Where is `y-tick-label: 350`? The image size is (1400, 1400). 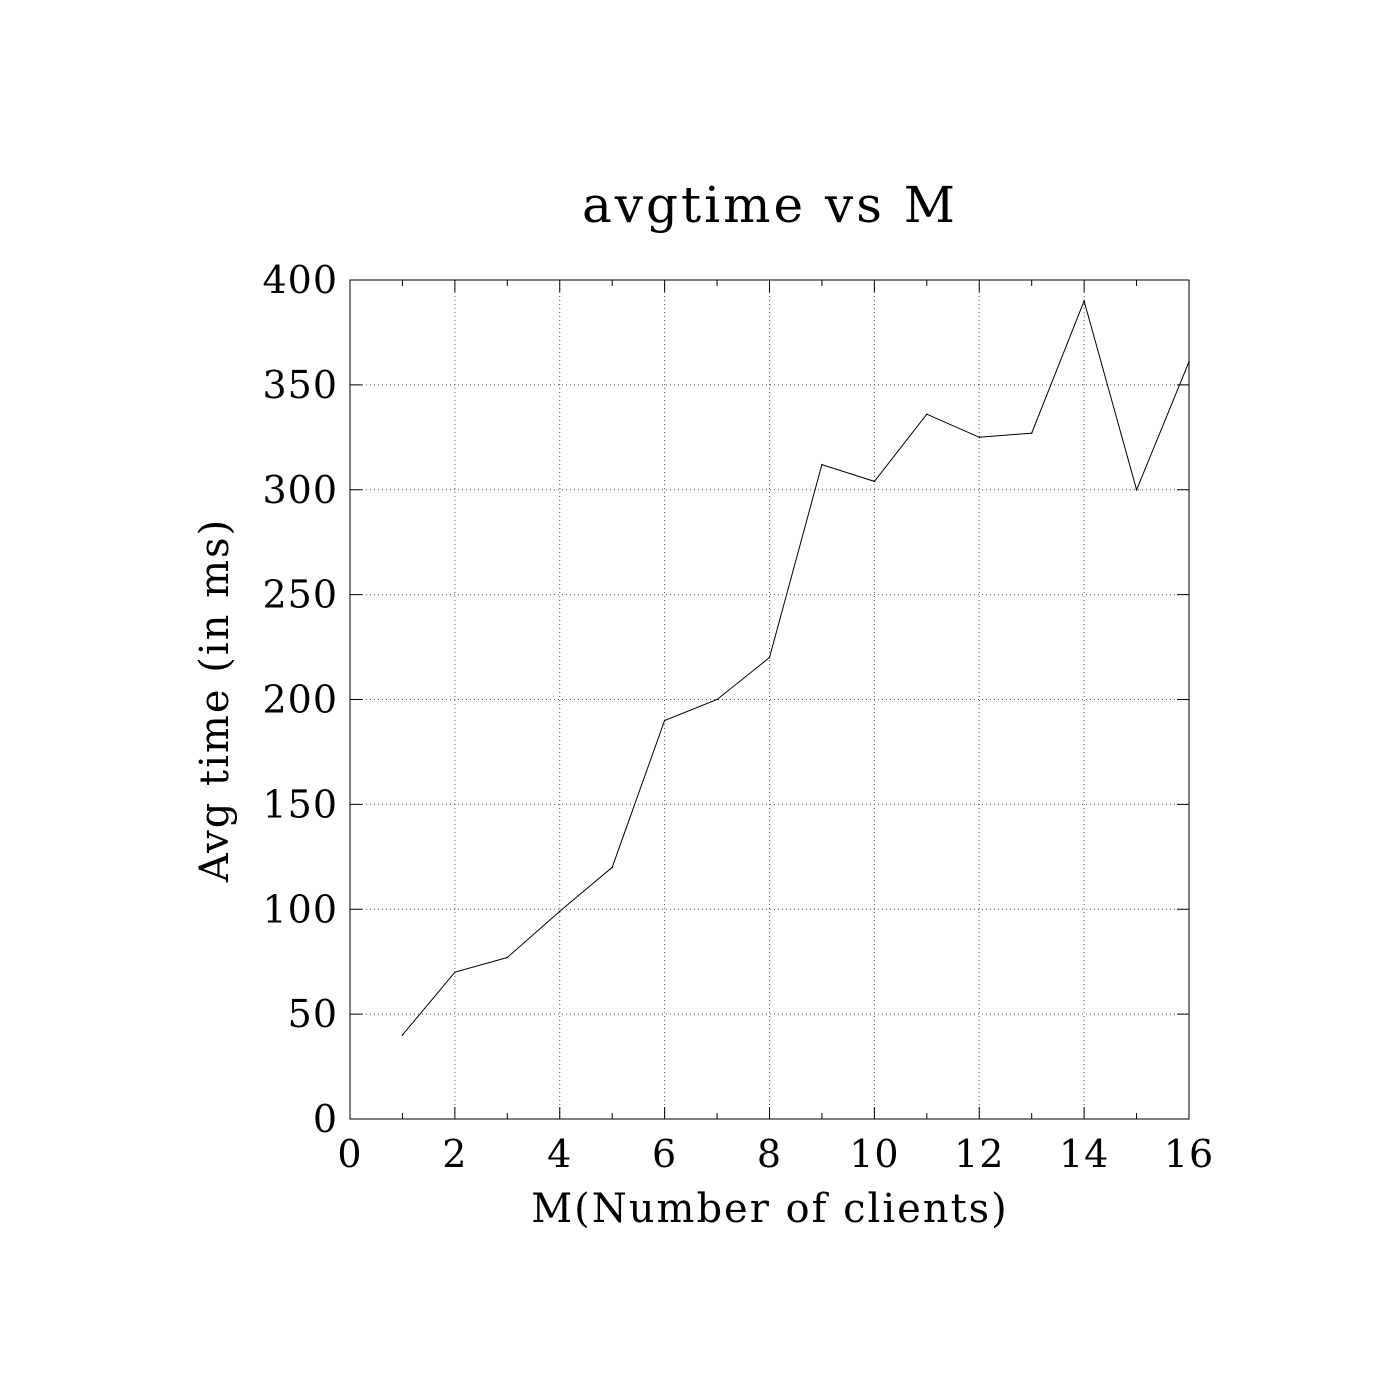 y-tick-label: 350 is located at coordinates (300, 385).